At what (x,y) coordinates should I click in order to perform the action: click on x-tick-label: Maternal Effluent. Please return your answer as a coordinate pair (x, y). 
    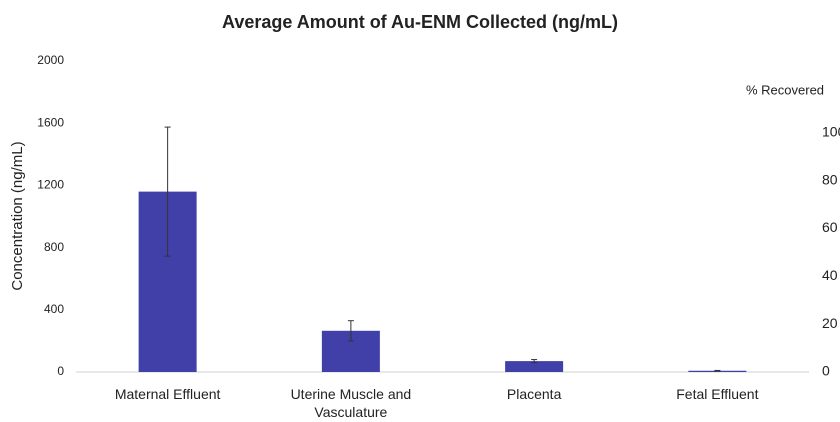
    Looking at the image, I should click on (167, 394).